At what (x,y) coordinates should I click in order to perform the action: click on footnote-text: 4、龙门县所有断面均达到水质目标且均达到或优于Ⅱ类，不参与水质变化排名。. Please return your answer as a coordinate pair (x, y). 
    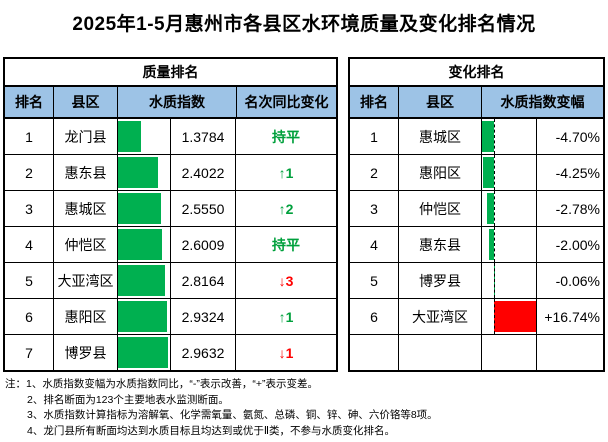
    Looking at the image, I should click on (211, 430).